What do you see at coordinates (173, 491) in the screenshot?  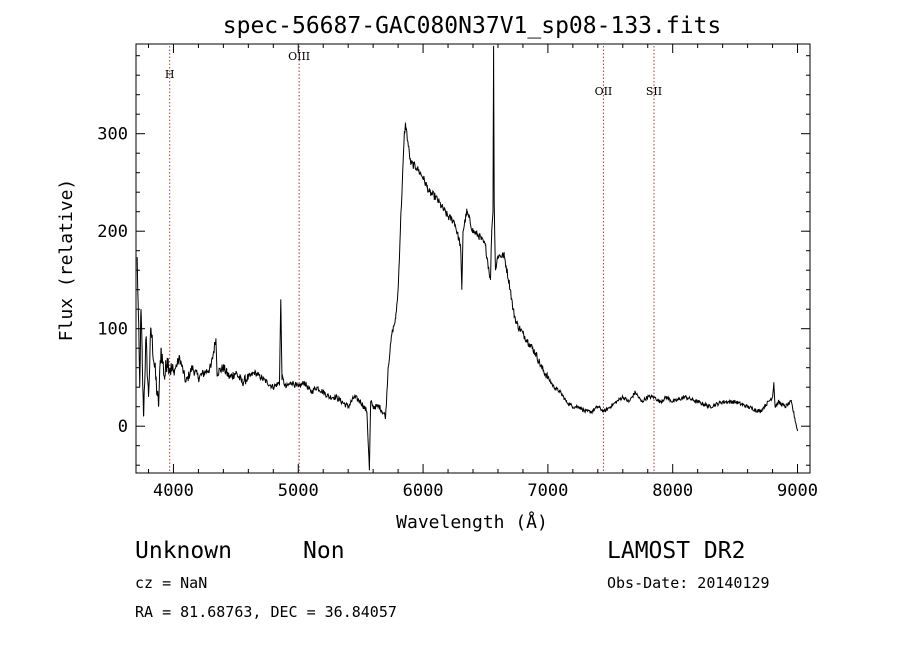 I see `x-tick-label: 4000` at bounding box center [173, 491].